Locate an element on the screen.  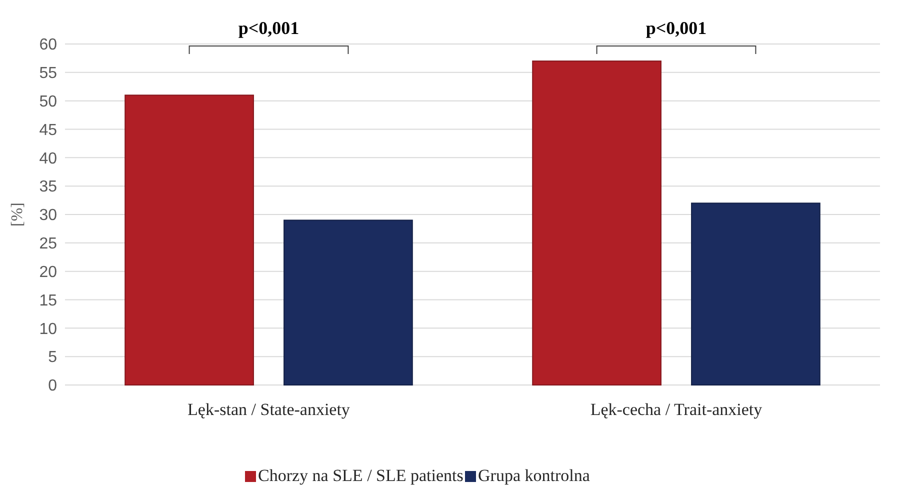
legend-label: Grupa kontrolna is located at coordinates (534, 475).